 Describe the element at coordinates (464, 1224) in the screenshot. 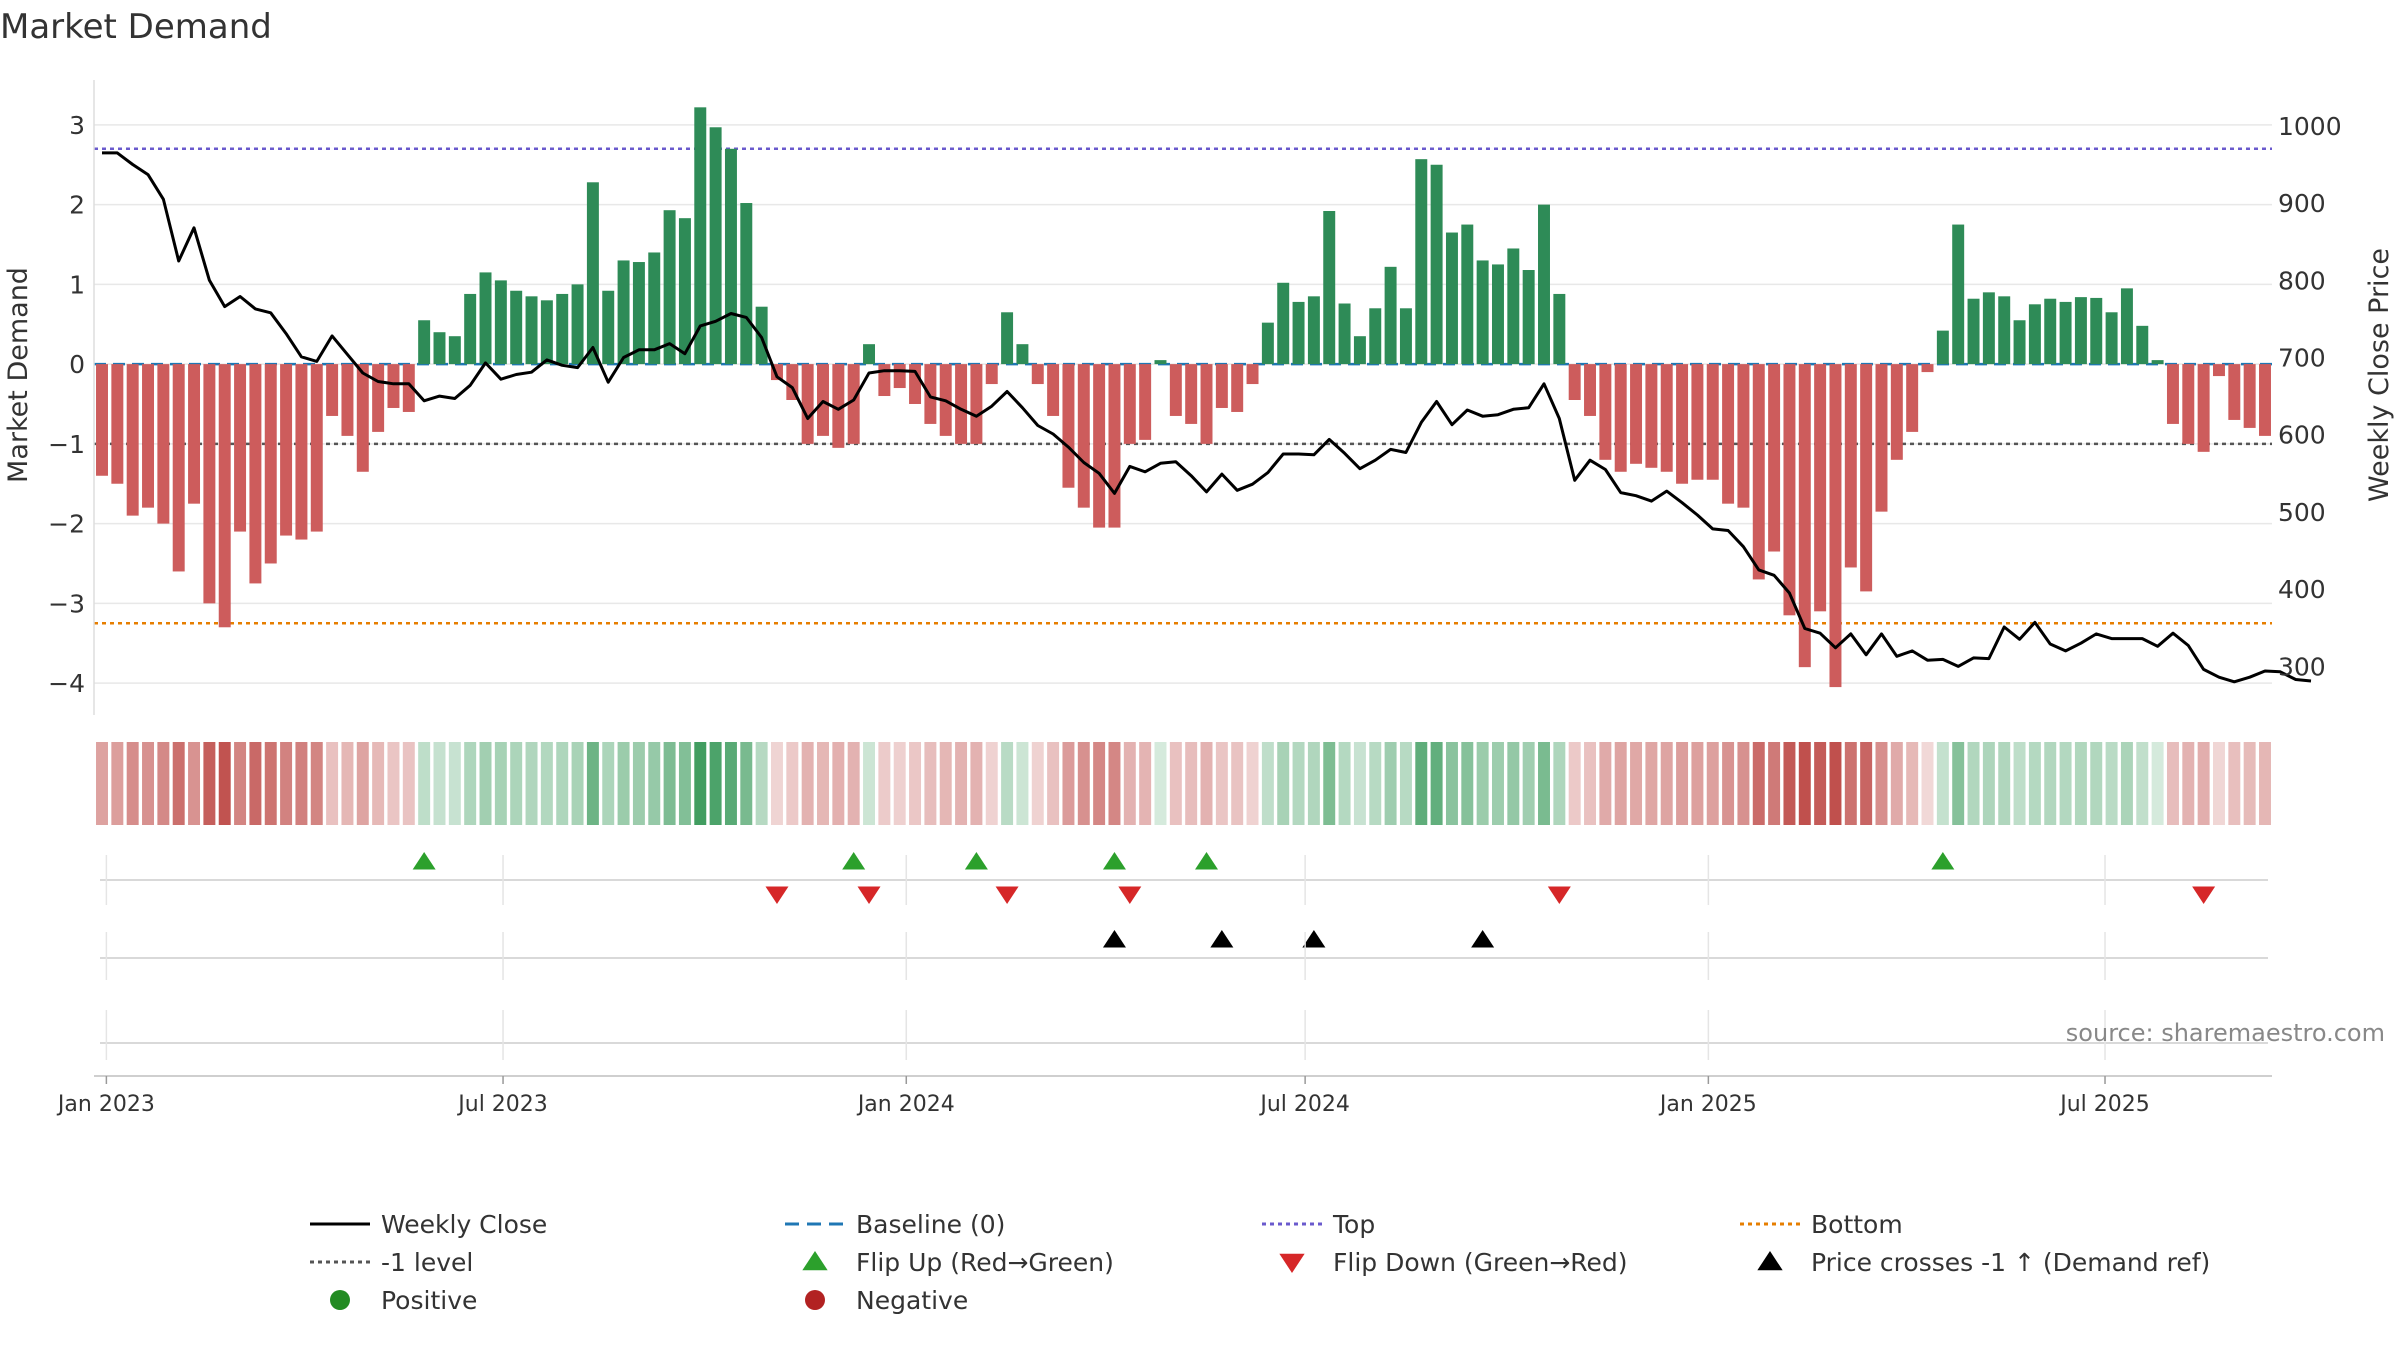

I see `legend-weekly-close-label: Weekly Close` at that location.